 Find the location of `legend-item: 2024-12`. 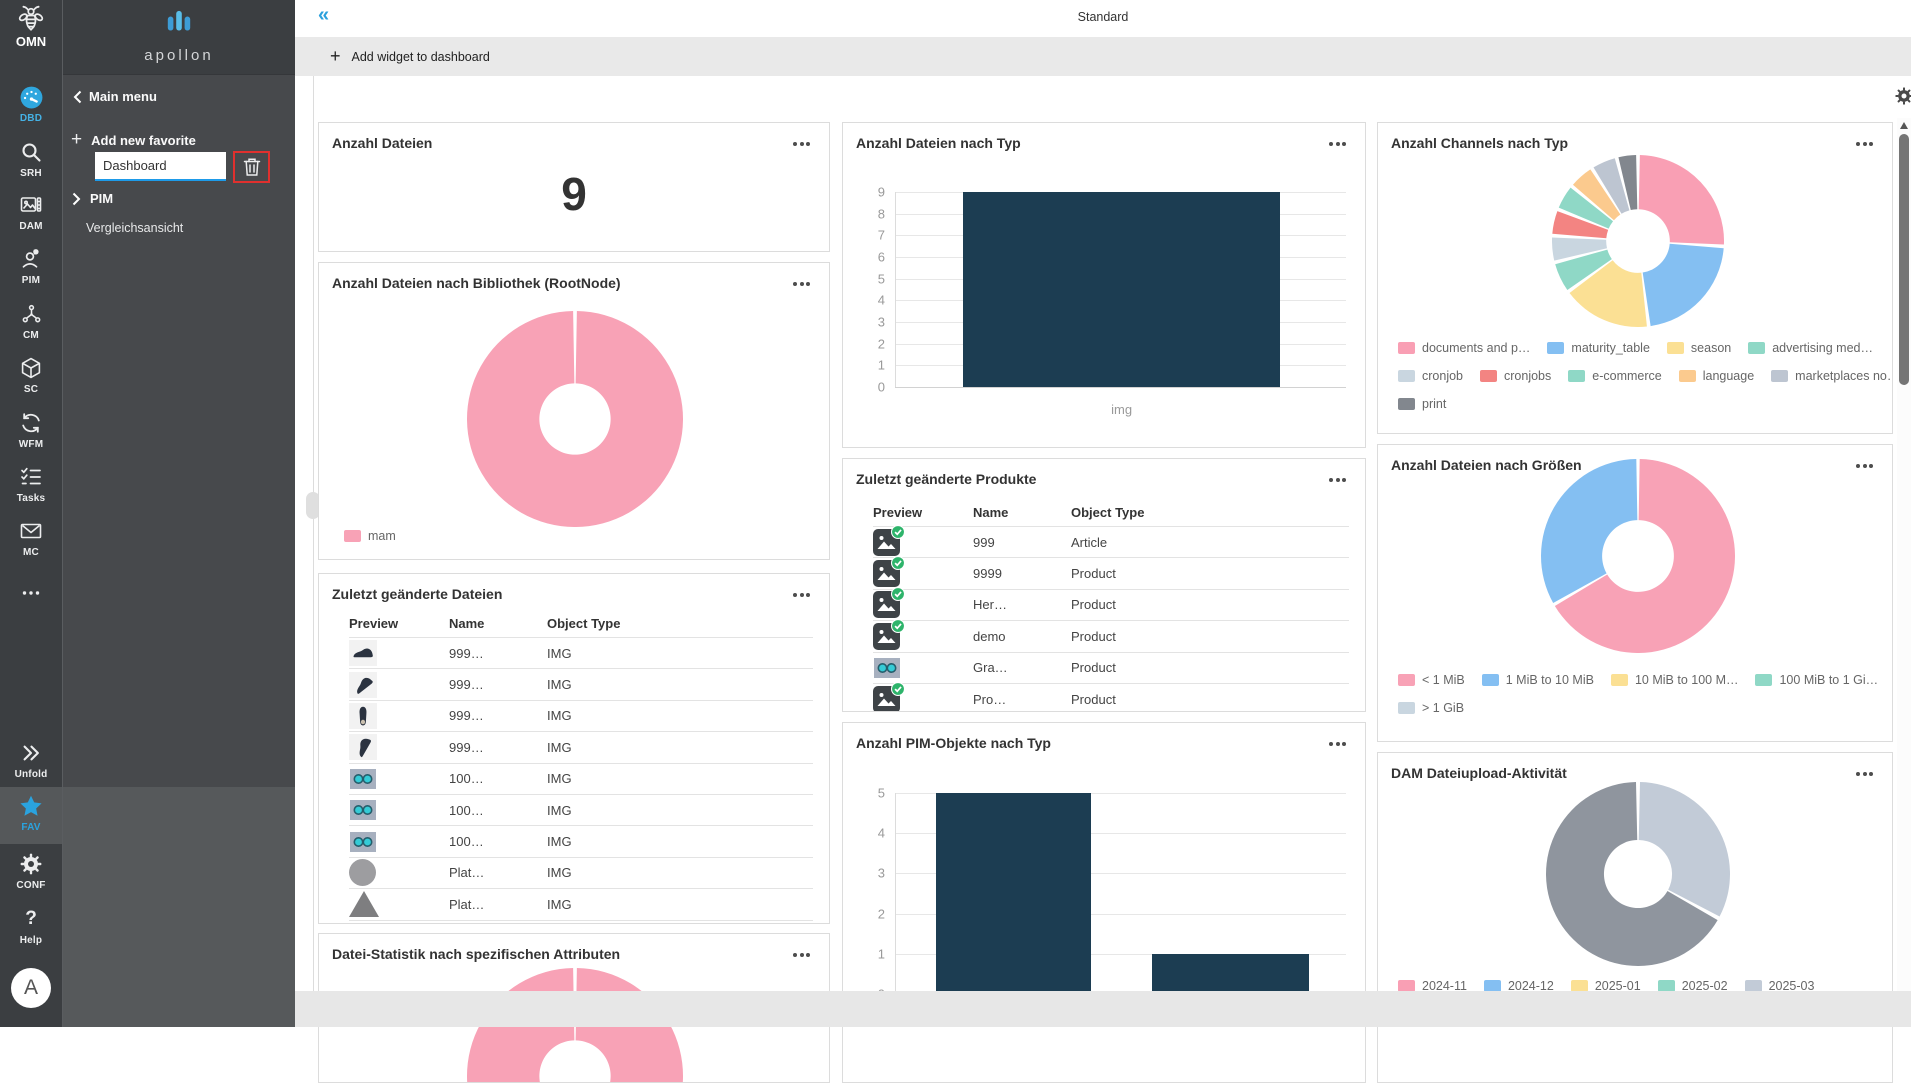

legend-item: 2024-12 is located at coordinates (1518, 986).